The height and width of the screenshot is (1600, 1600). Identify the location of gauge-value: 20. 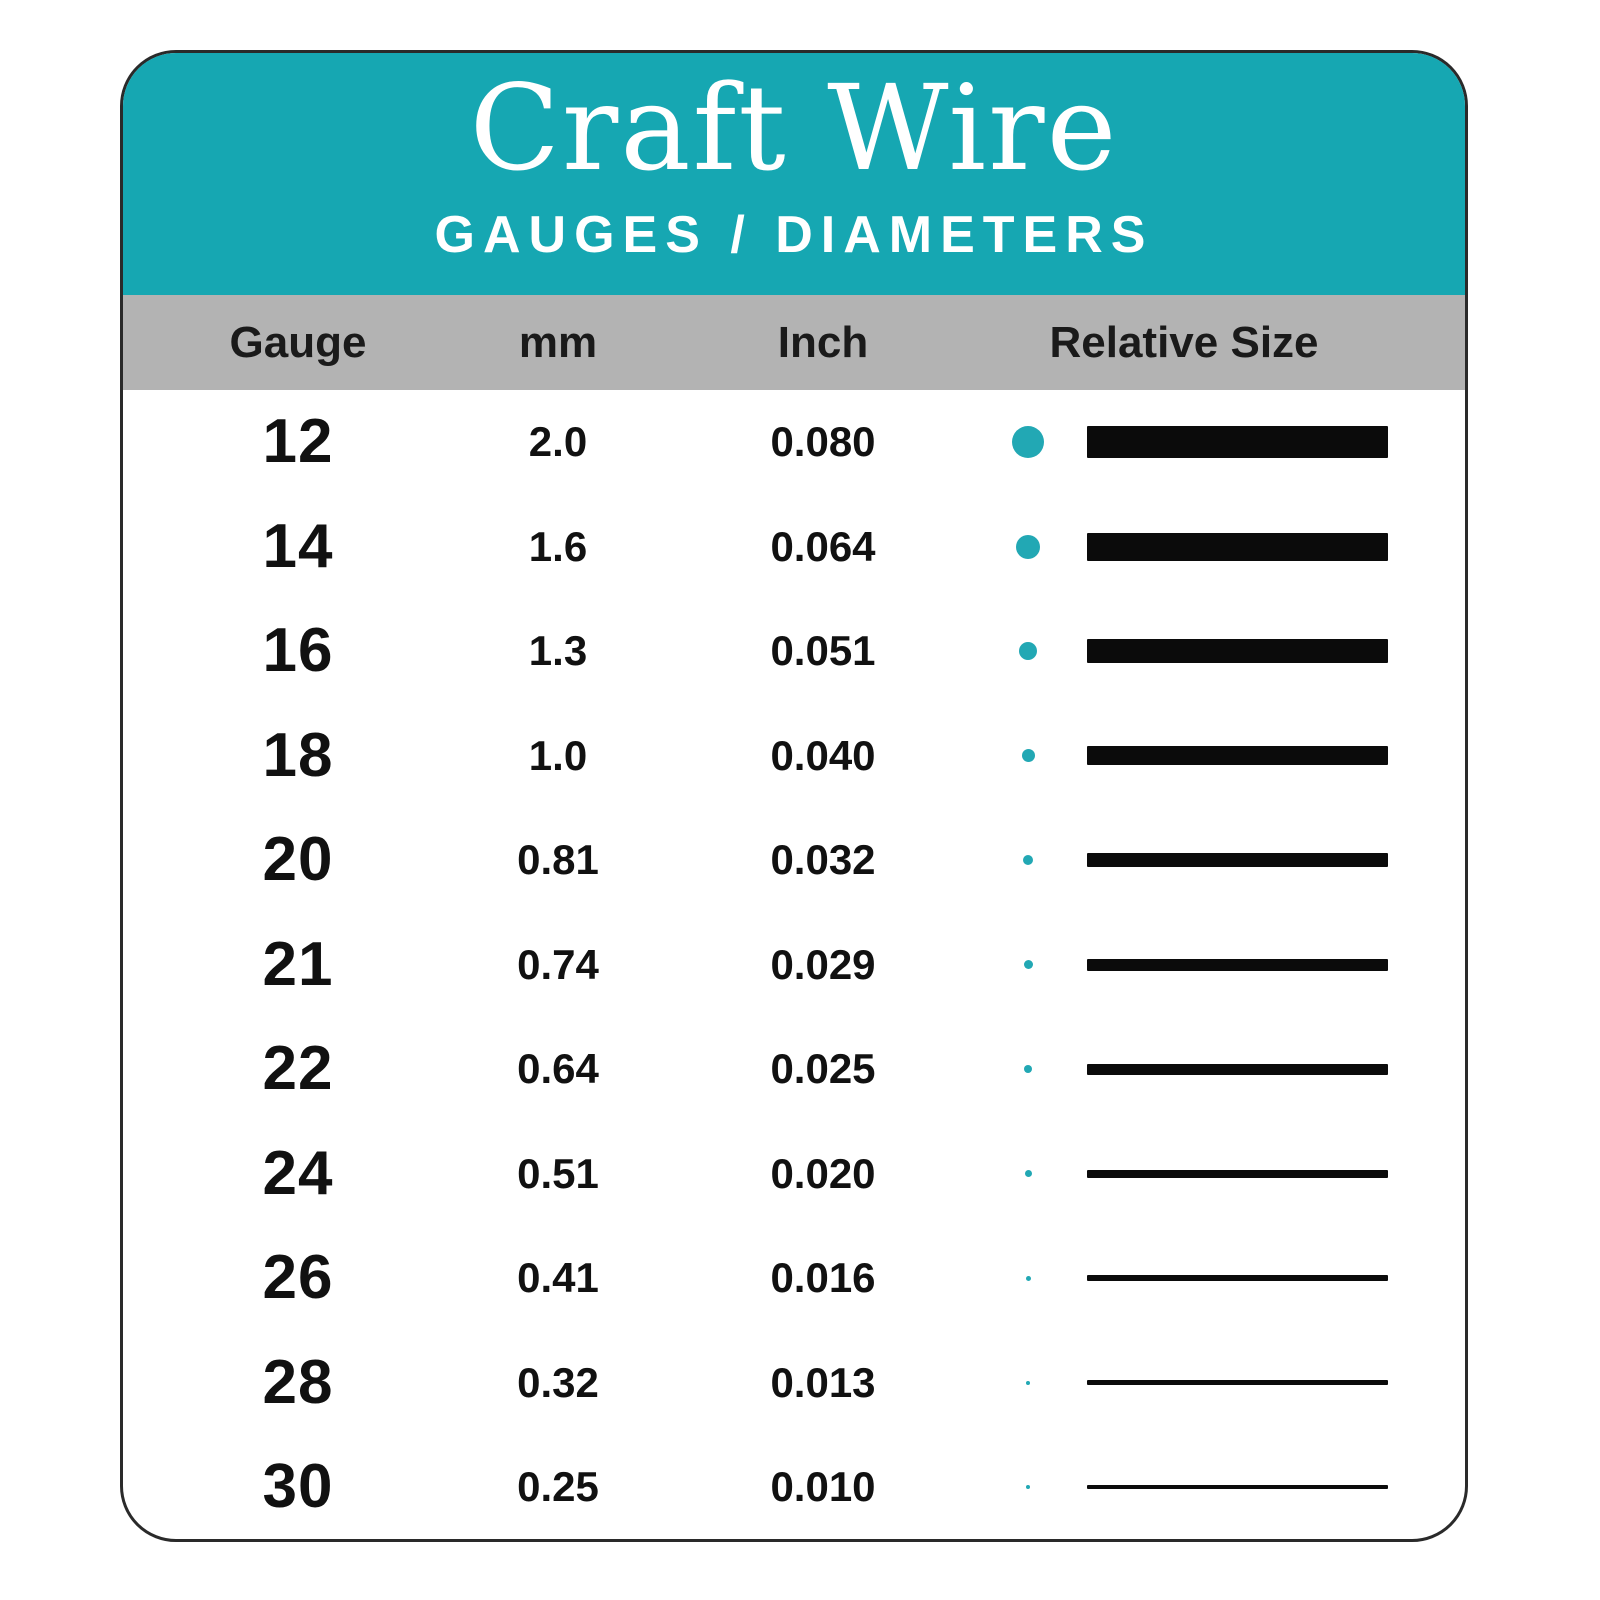
(298, 860).